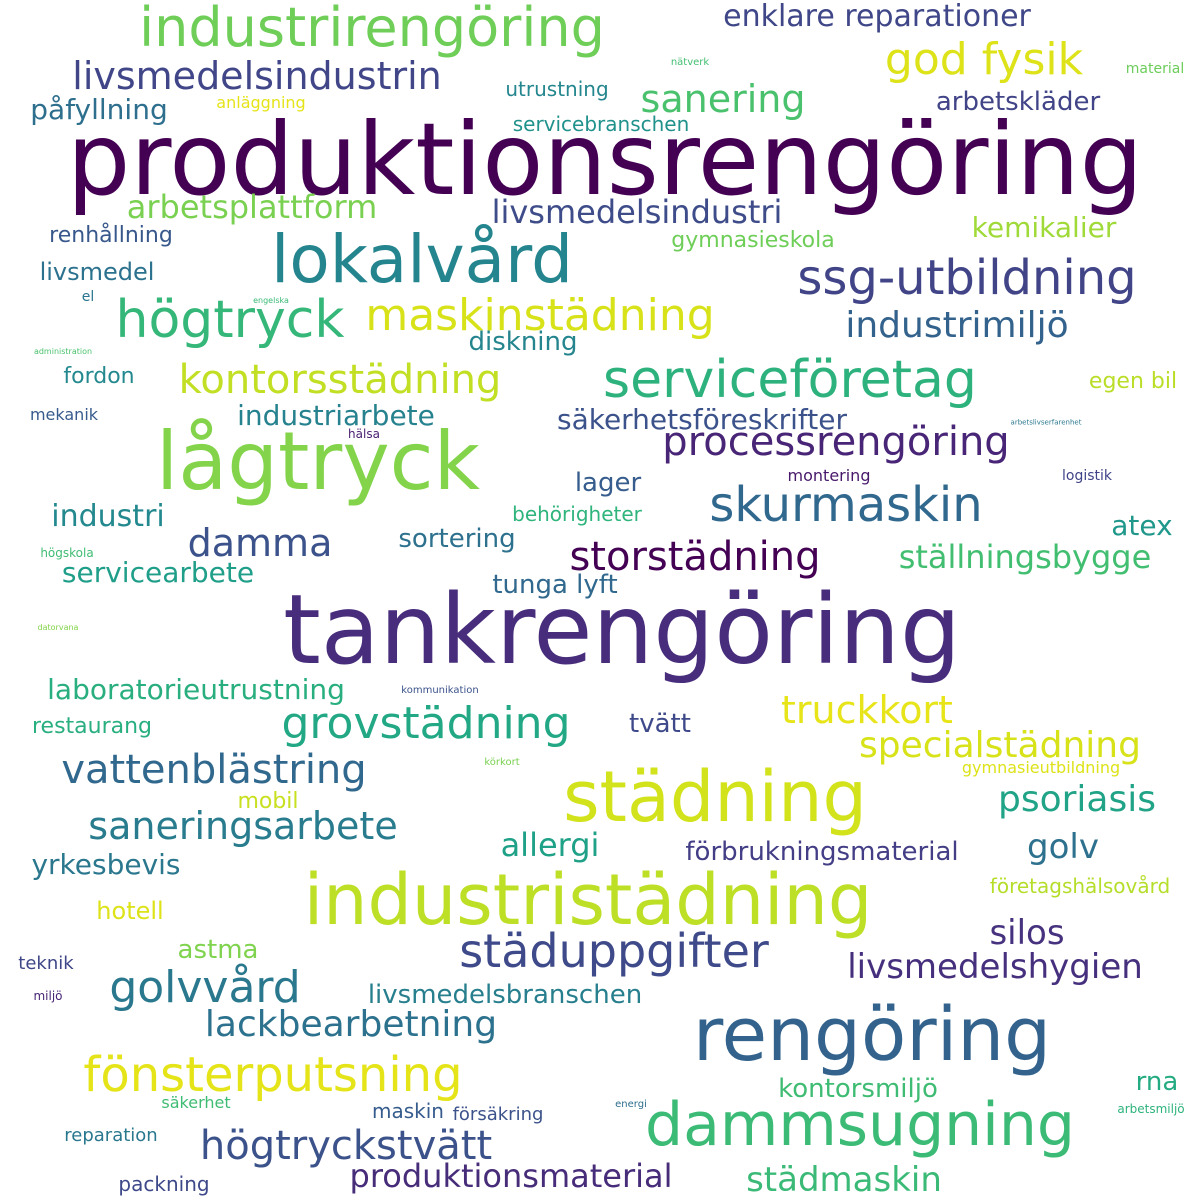 The image size is (1200, 1200). What do you see at coordinates (1000, 745) in the screenshot?
I see `word: specialstädning` at bounding box center [1000, 745].